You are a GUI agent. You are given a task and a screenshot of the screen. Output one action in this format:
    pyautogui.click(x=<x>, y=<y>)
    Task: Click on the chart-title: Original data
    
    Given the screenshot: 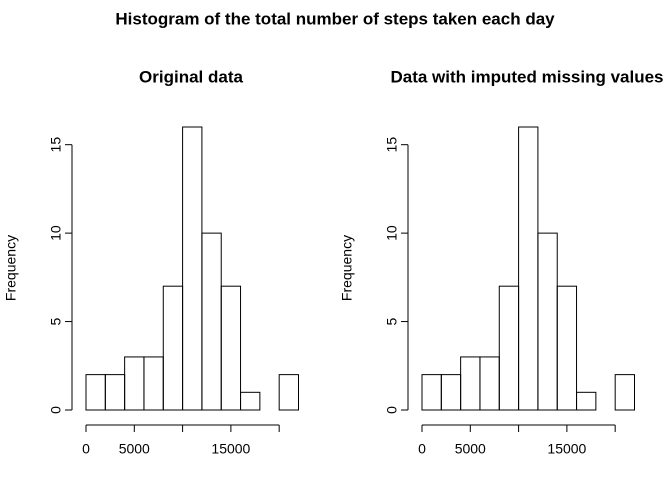 What is the action you would take?
    pyautogui.click(x=191, y=76)
    